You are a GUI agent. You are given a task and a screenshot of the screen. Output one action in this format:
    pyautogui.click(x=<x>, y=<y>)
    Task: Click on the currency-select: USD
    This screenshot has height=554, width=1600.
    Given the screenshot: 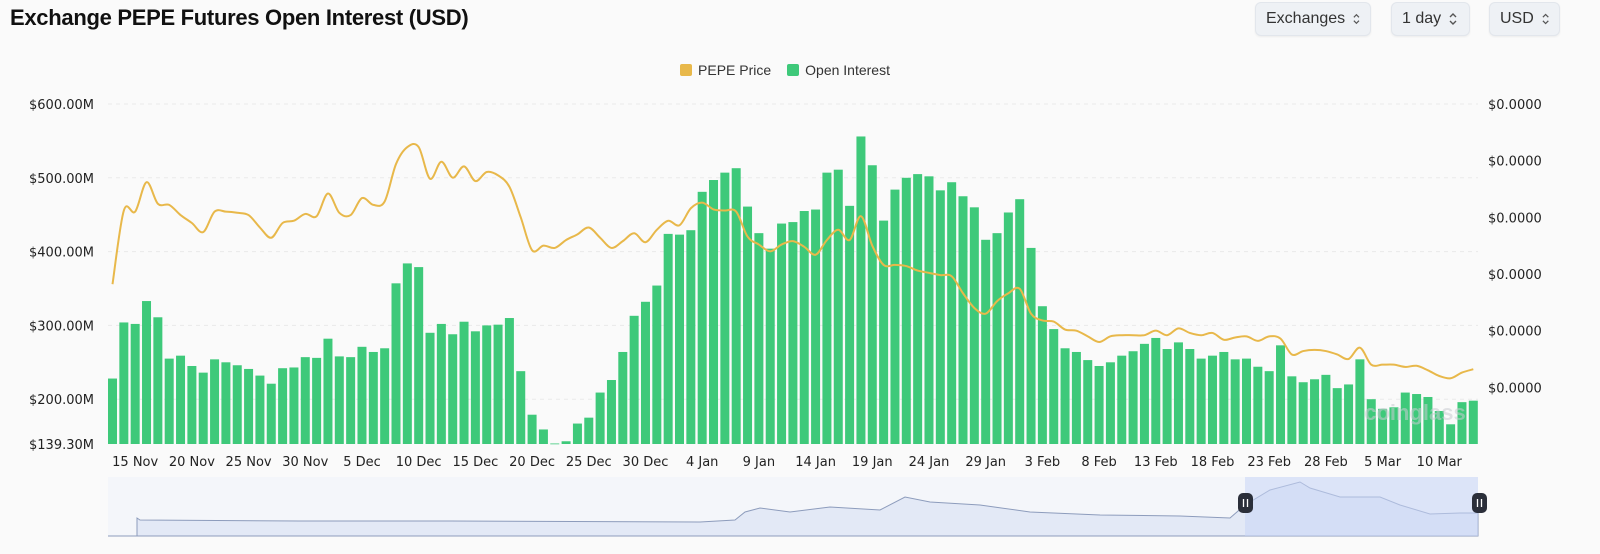 What is the action you would take?
    pyautogui.click(x=1524, y=19)
    